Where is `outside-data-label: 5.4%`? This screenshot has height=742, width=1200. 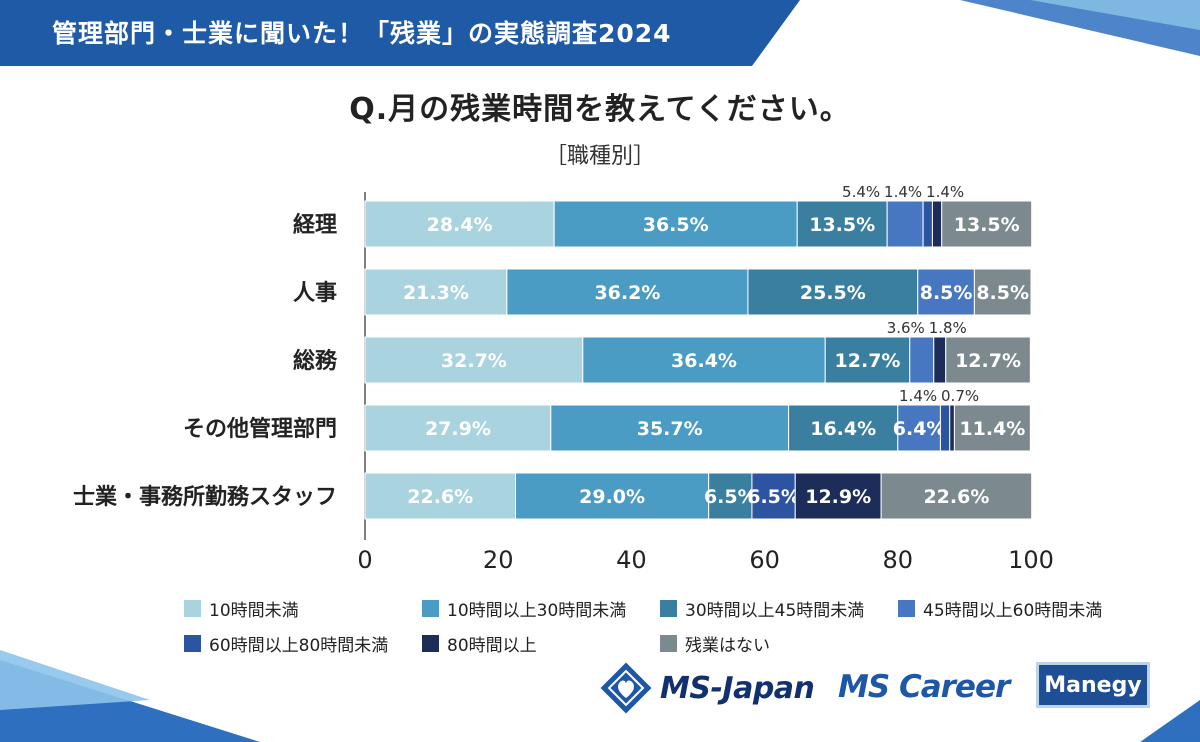 outside-data-label: 5.4% is located at coordinates (861, 192).